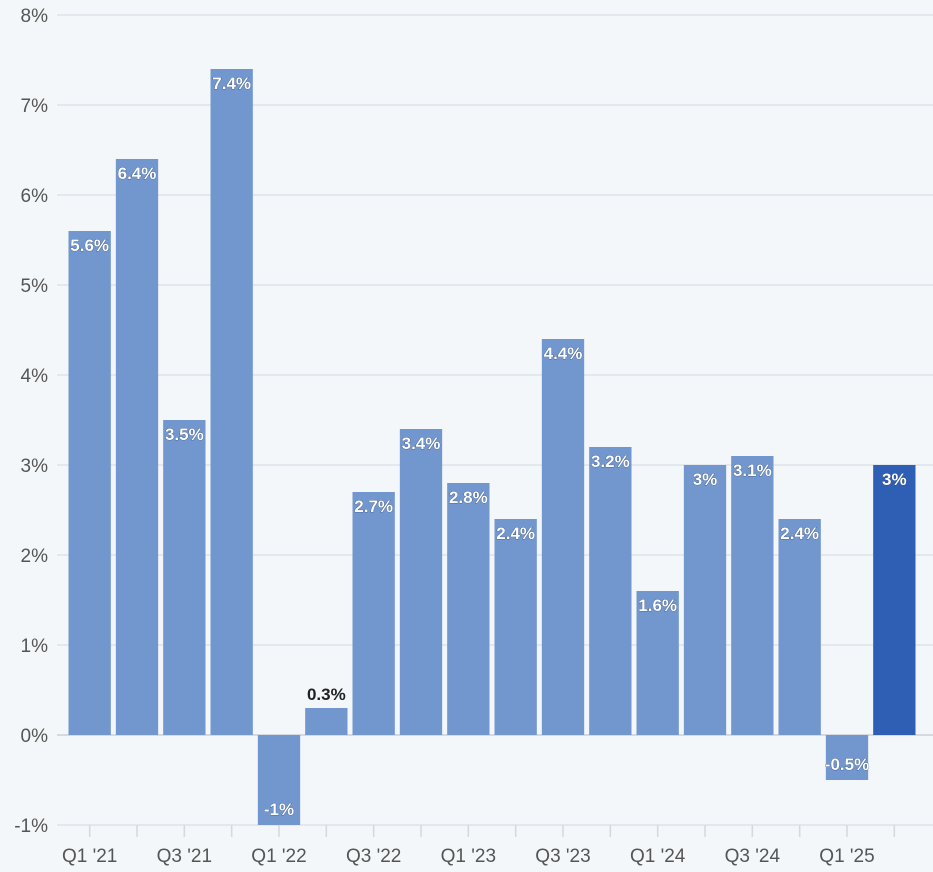 The height and width of the screenshot is (872, 933). Describe the element at coordinates (326, 694) in the screenshot. I see `data-label: 0.3%` at that location.